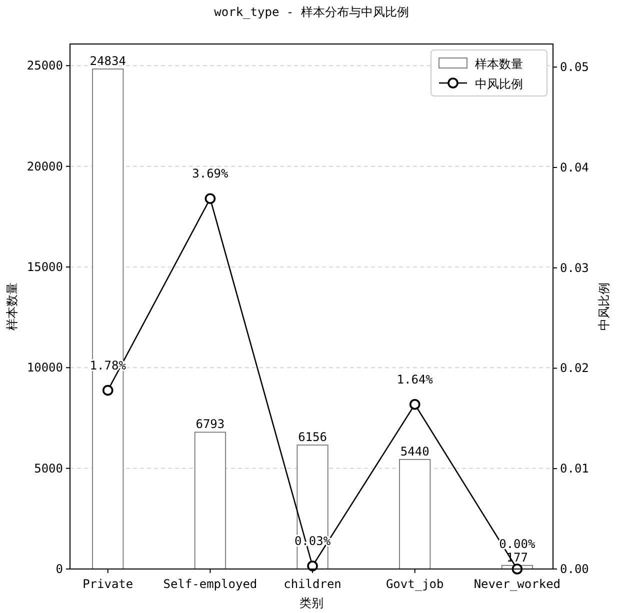 This screenshot has height=613, width=617. Describe the element at coordinates (44, 367) in the screenshot. I see `y-tick-label: 10000` at that location.